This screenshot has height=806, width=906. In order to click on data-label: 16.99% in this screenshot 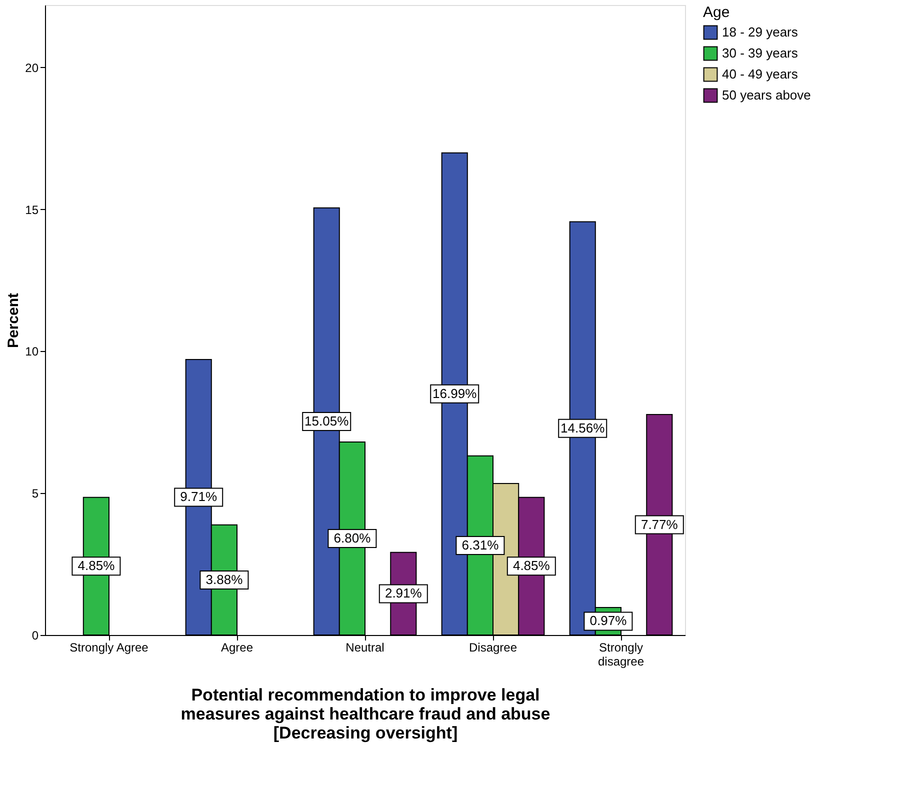, I will do `click(455, 393)`.